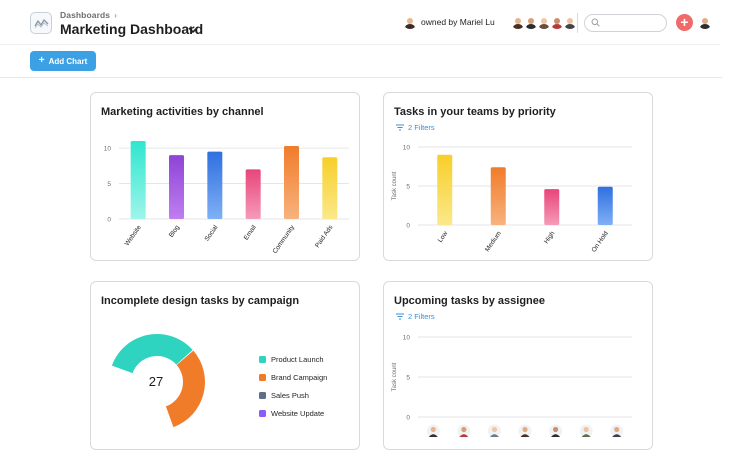 Image resolution: width=750 pixels, height=468 pixels. I want to click on legend-label: Product Launch, so click(297, 359).